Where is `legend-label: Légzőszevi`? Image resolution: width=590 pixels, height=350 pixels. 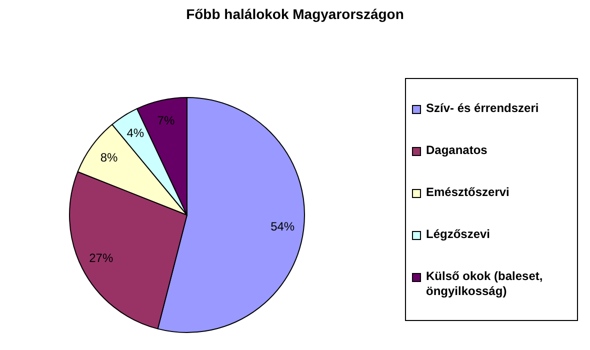 legend-label: Légzőszevi is located at coordinates (458, 234).